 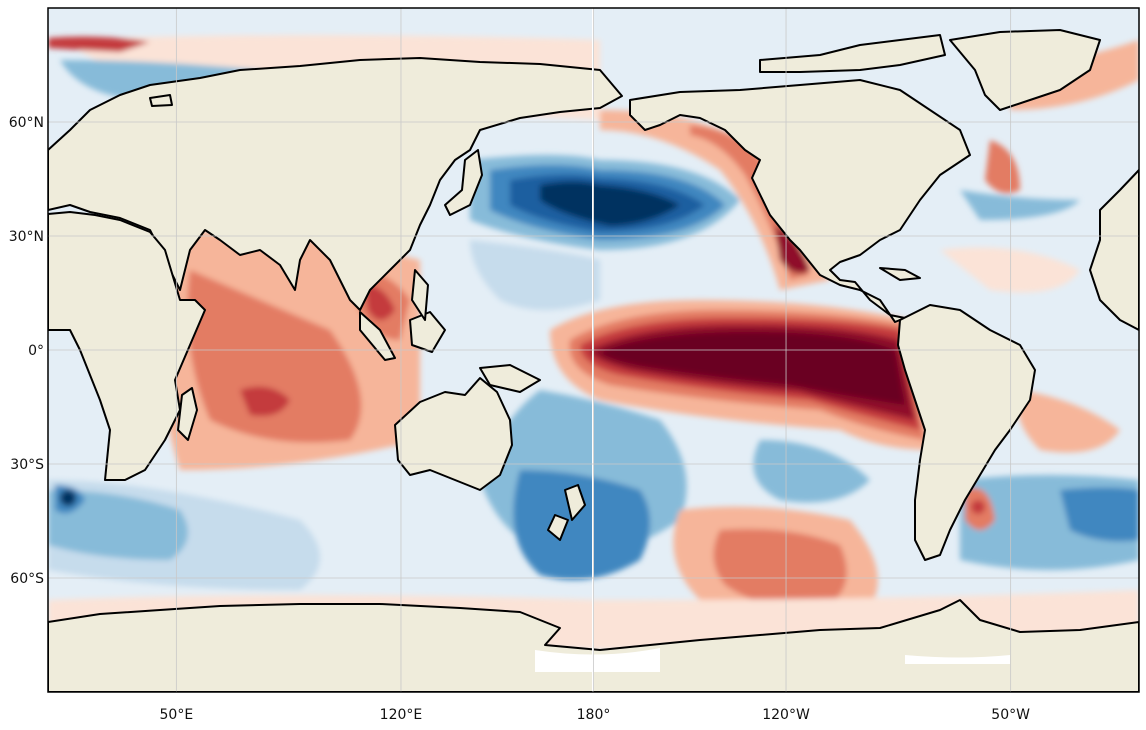 What do you see at coordinates (453, 434) in the screenshot?
I see `land-australia` at bounding box center [453, 434].